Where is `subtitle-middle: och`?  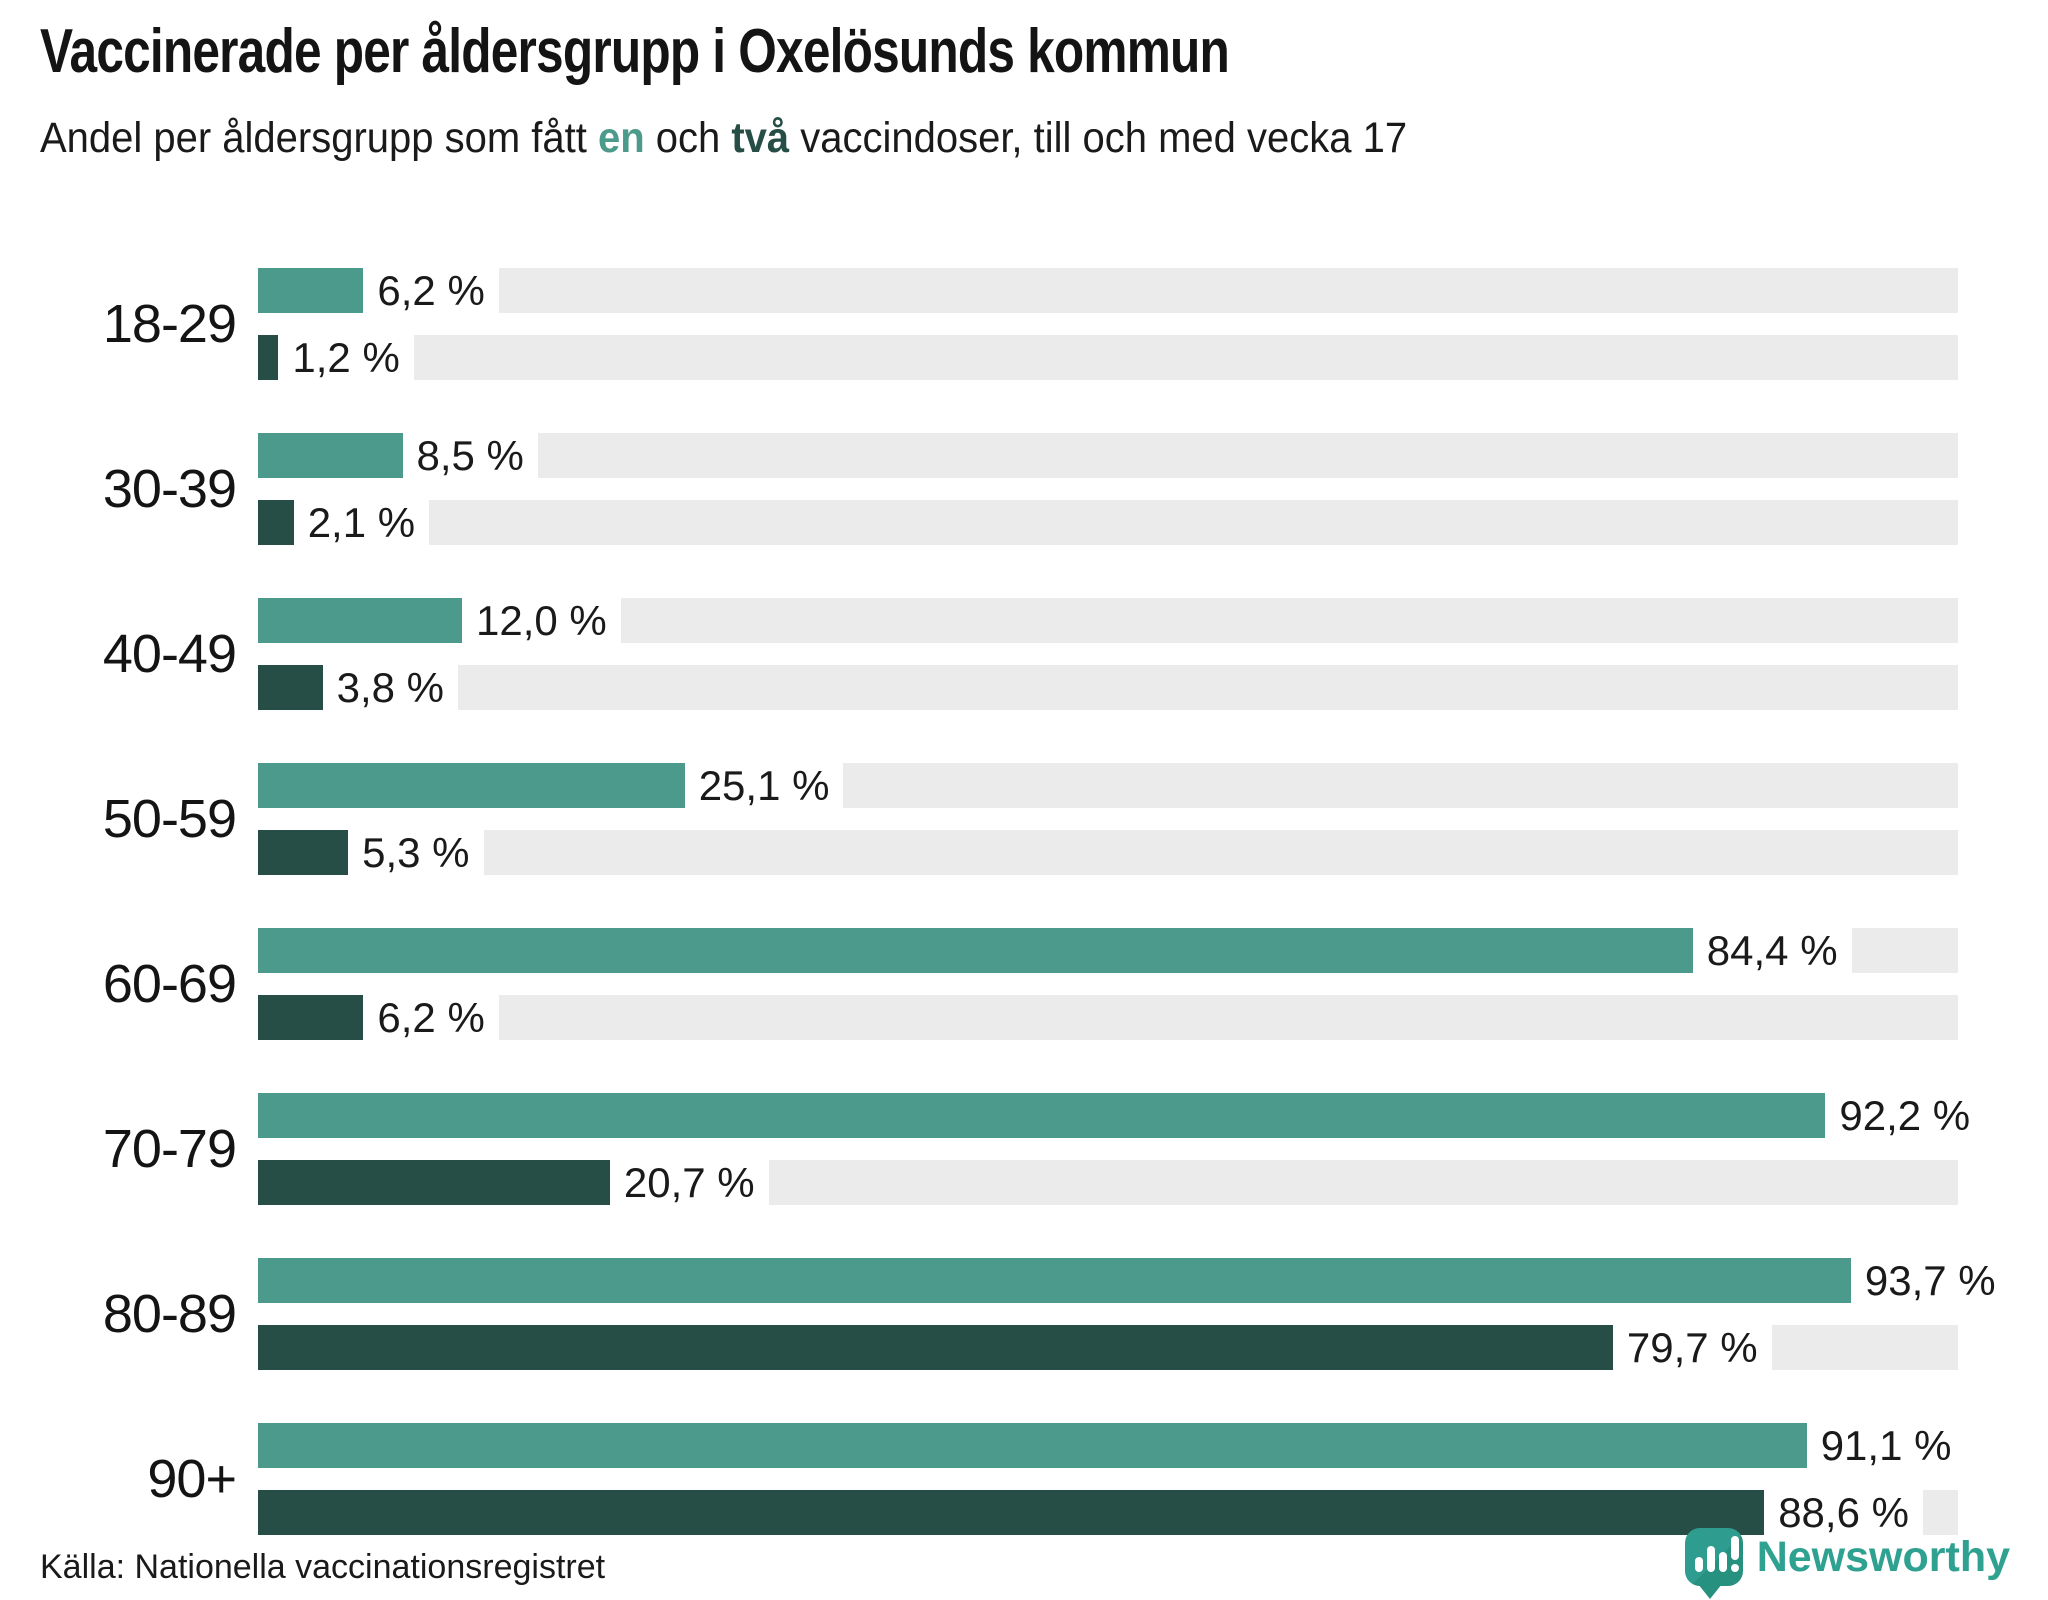 subtitle-middle: och is located at coordinates (688, 138).